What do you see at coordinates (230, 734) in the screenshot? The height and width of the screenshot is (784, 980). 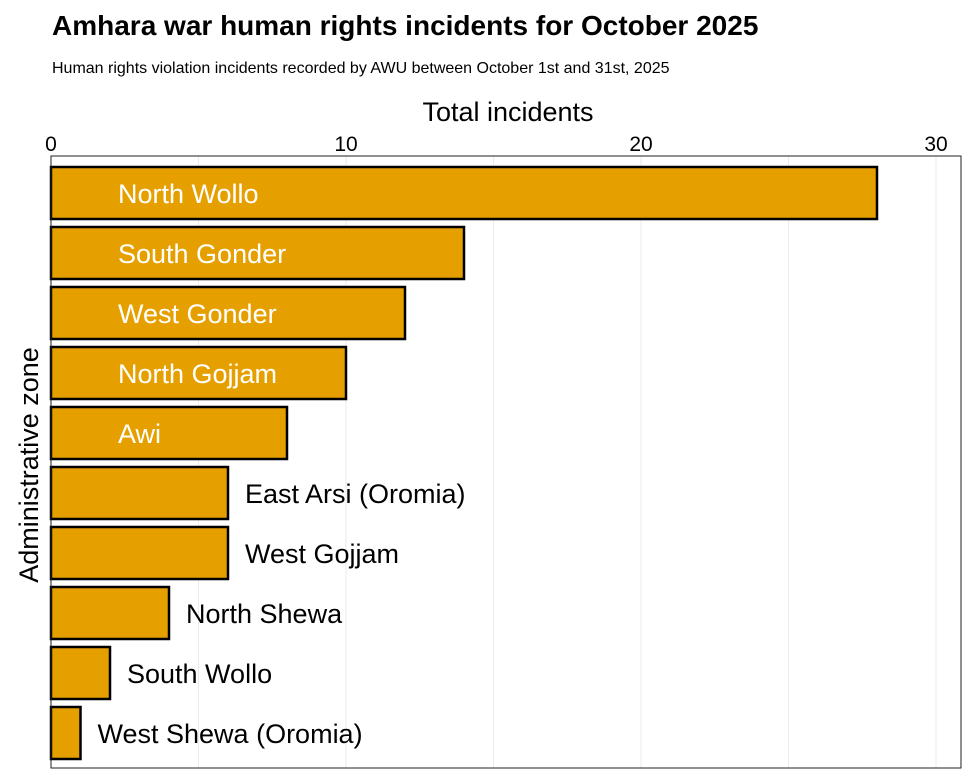 I see `bar-label: West Shewa (Oromia)` at bounding box center [230, 734].